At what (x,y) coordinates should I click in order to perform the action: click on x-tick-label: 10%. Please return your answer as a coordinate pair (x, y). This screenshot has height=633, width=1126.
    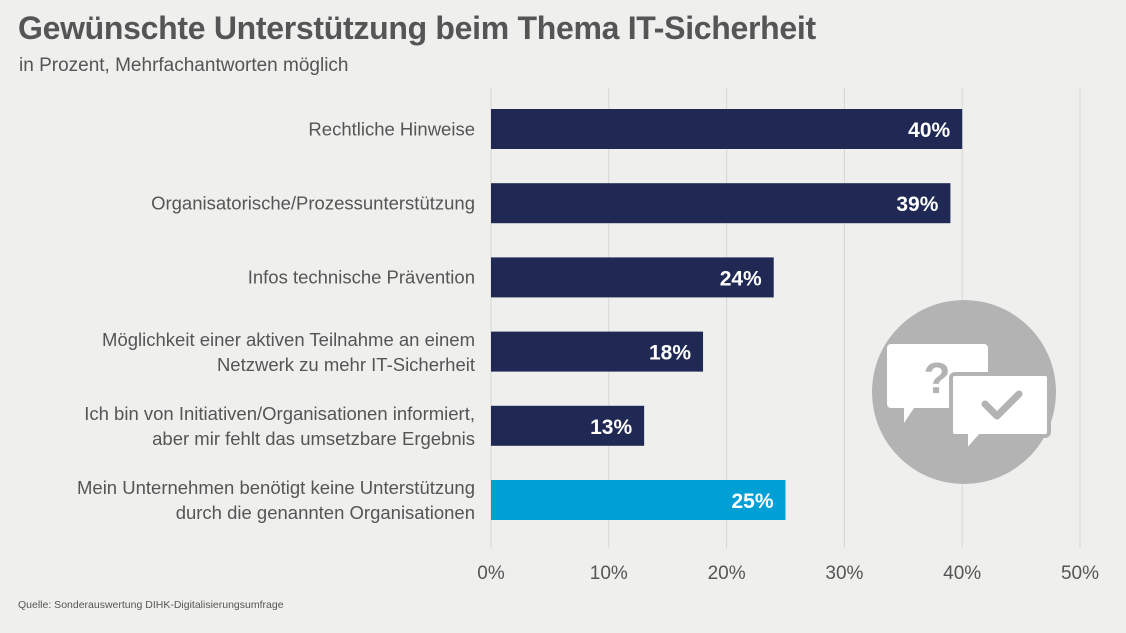
    Looking at the image, I should click on (609, 573).